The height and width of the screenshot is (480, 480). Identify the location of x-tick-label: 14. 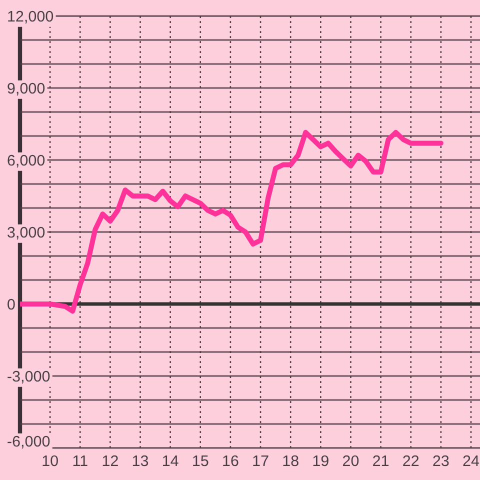
(170, 461).